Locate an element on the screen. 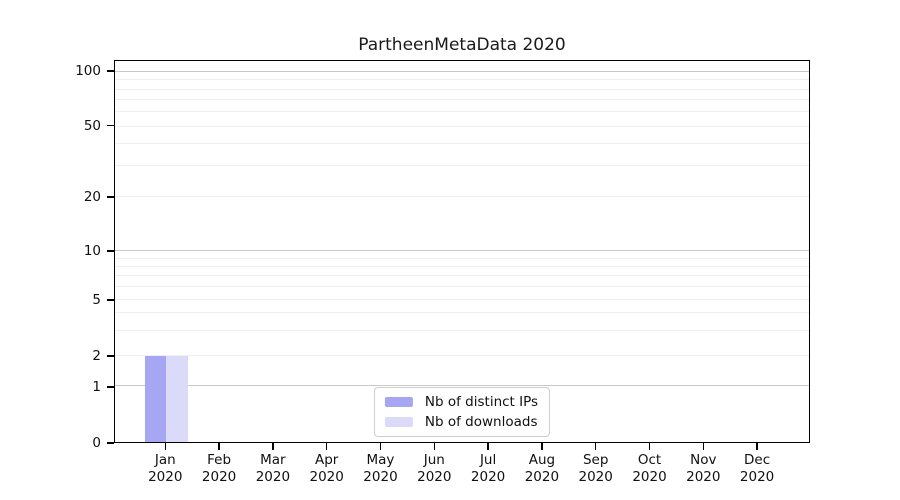  x-tick-label: Oct 2020 is located at coordinates (650, 469).